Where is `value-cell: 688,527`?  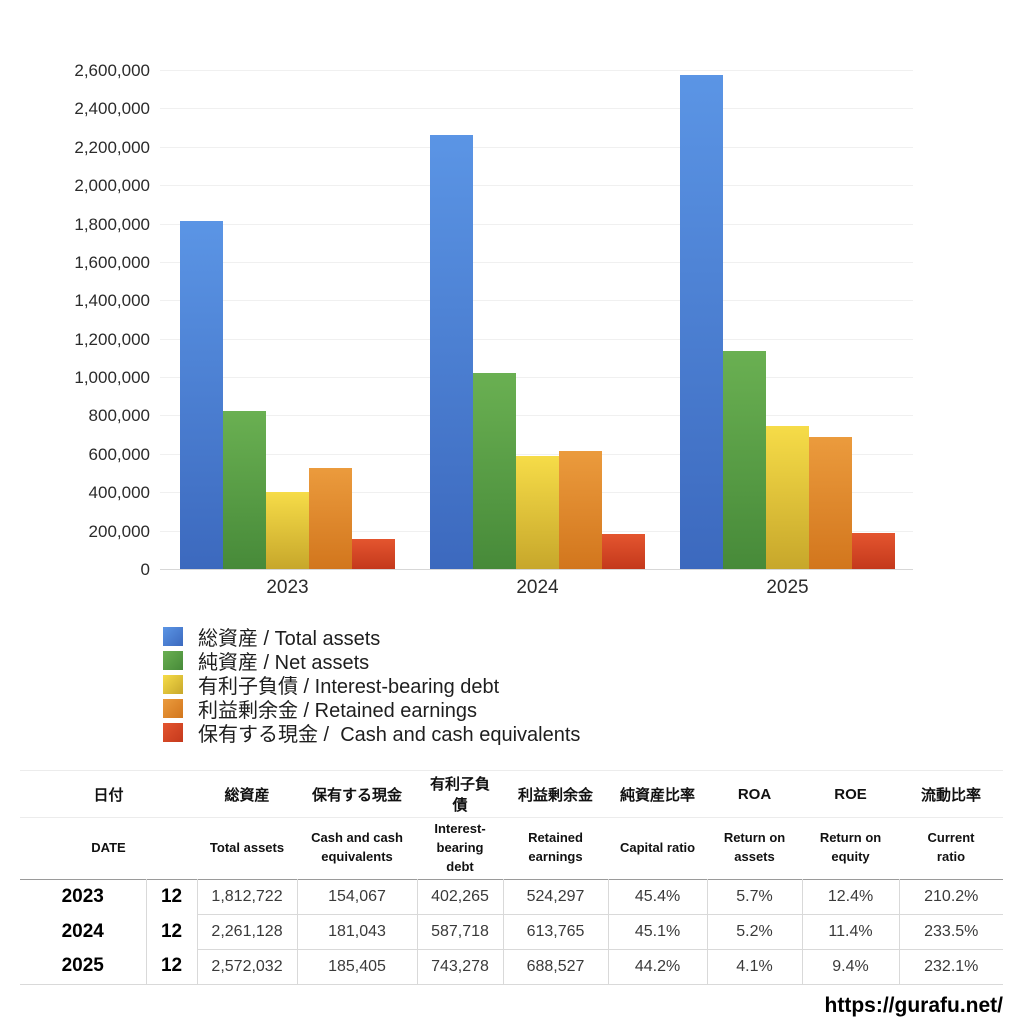 value-cell: 688,527 is located at coordinates (555, 966).